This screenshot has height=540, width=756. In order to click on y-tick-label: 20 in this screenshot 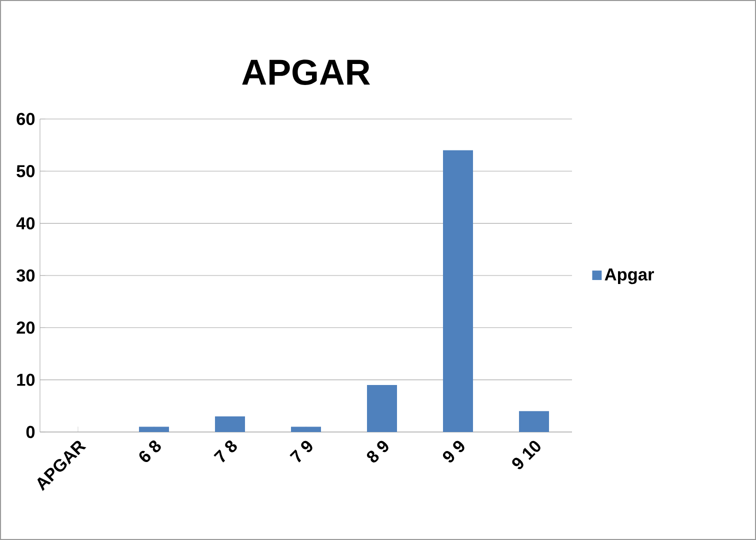, I will do `click(25, 328)`.